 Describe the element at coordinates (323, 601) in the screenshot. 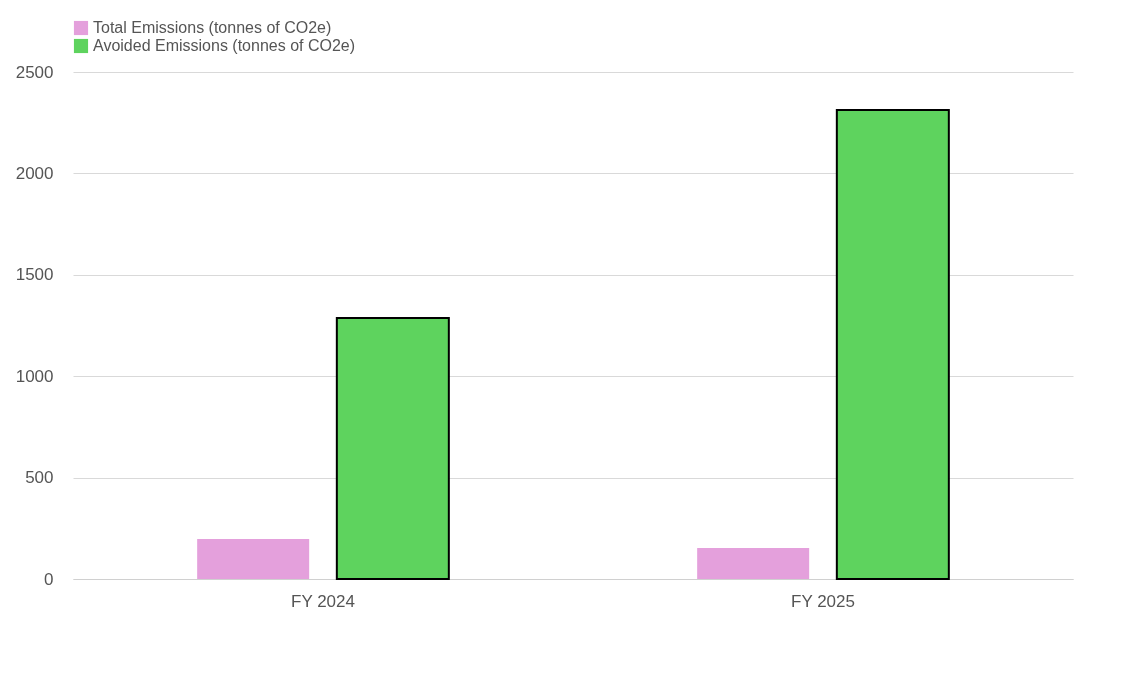

I see `x-tick-label: FY 2024` at that location.